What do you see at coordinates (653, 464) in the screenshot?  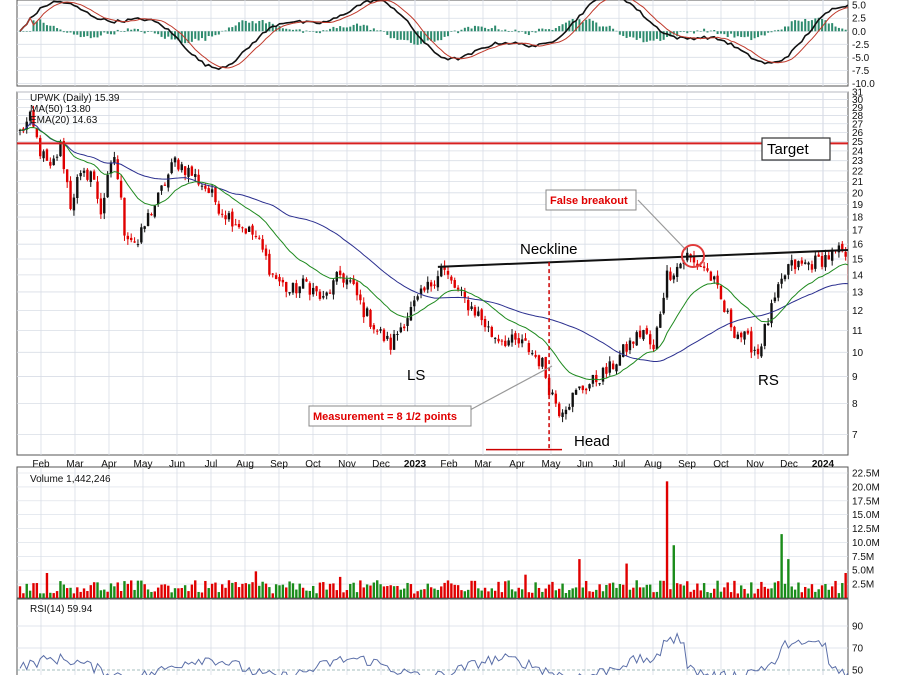 I see `x-tick-label: Aug` at bounding box center [653, 464].